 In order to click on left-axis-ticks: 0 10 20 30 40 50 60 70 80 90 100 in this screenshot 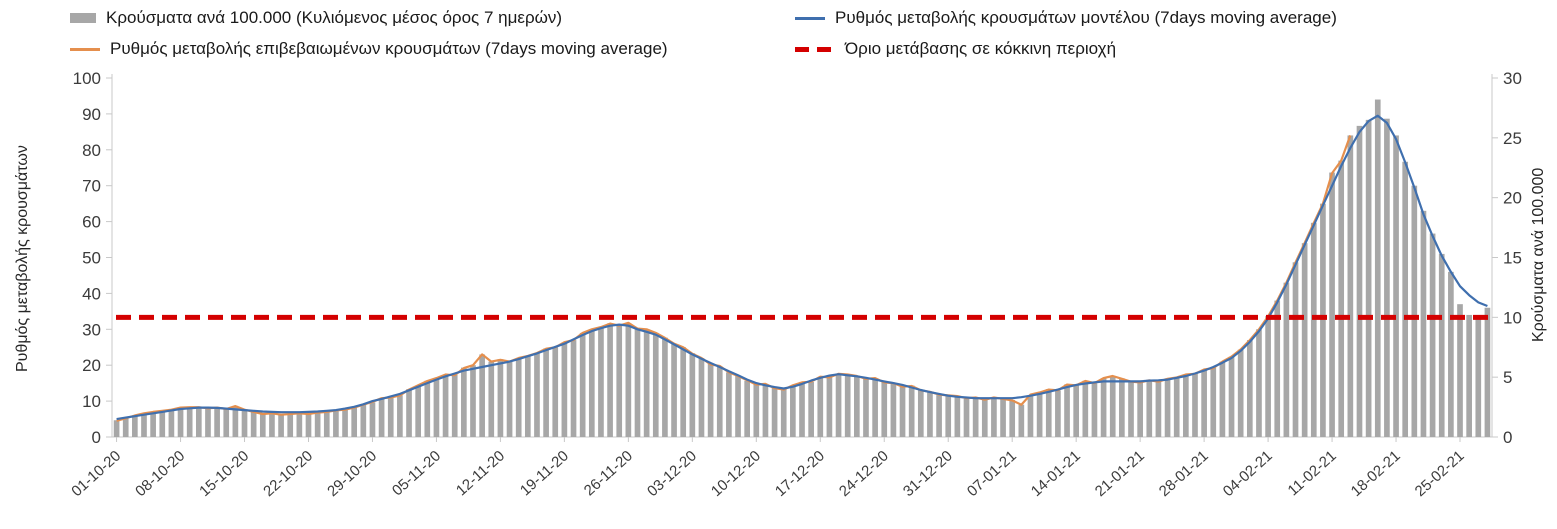, I will do `click(92, 258)`.